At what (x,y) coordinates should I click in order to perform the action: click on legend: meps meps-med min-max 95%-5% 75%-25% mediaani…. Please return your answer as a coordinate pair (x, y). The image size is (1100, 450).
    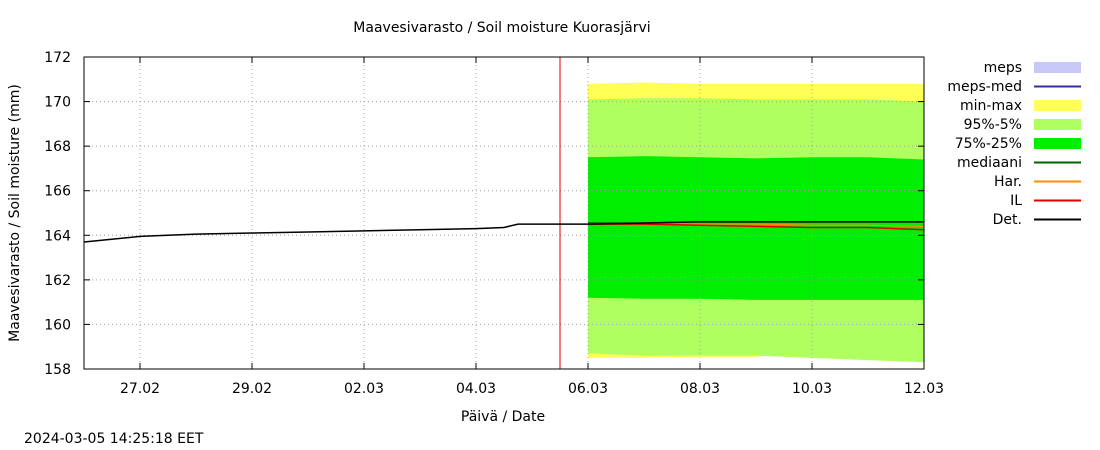
    Looking at the image, I should click on (1014, 144).